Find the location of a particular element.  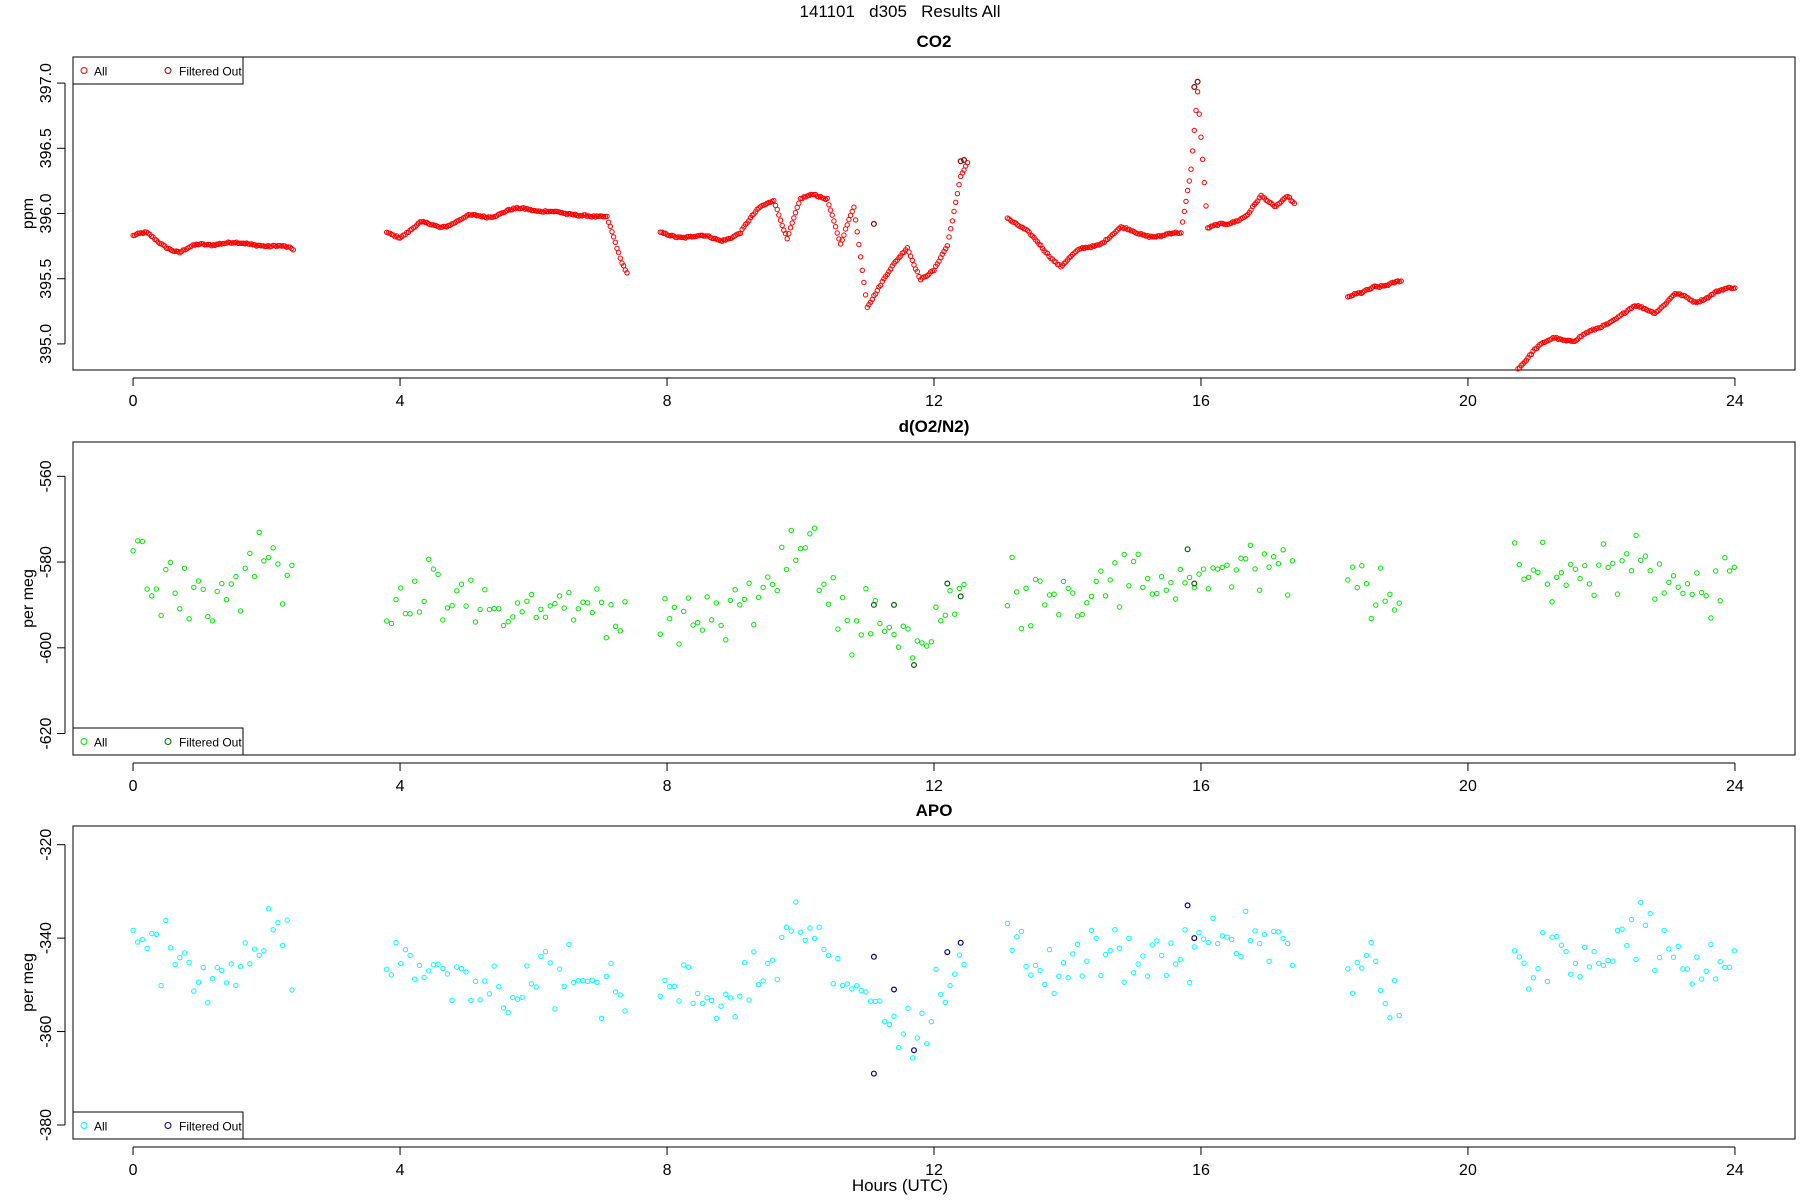

y-axis-label: per meg is located at coordinates (28, 598).